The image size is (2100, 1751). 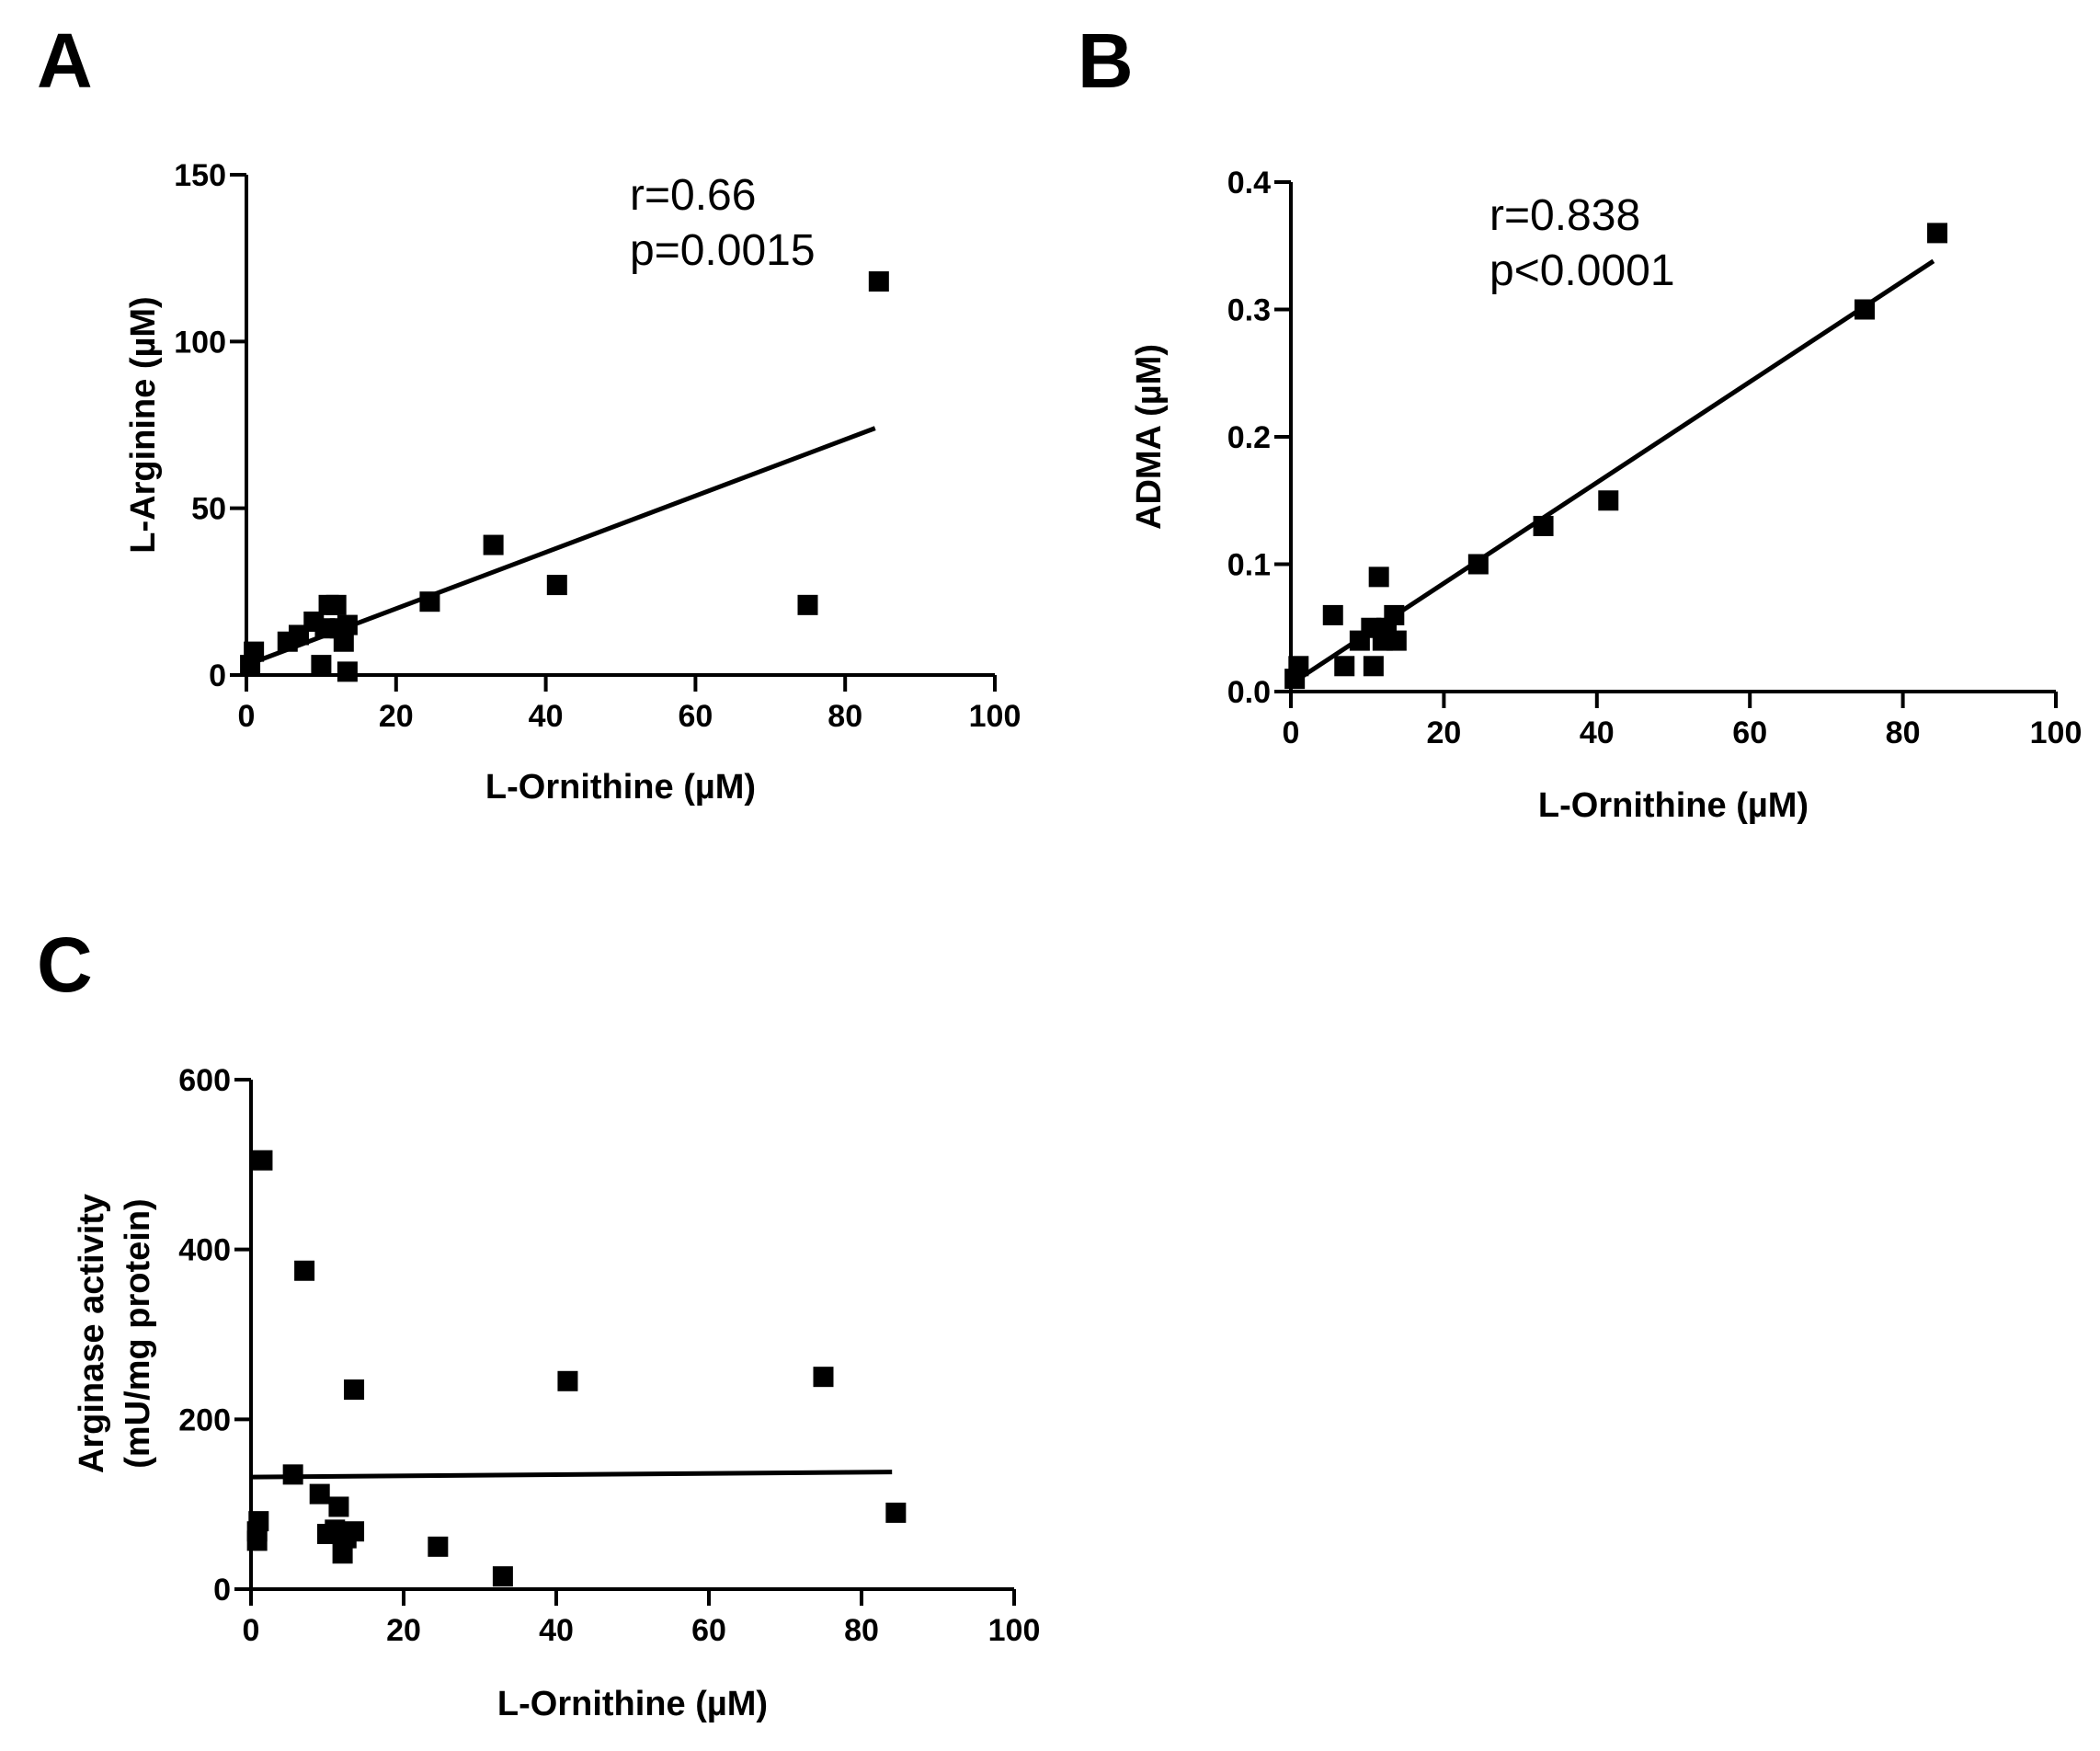 I want to click on panel-b-letter: B, so click(x=1106, y=60).